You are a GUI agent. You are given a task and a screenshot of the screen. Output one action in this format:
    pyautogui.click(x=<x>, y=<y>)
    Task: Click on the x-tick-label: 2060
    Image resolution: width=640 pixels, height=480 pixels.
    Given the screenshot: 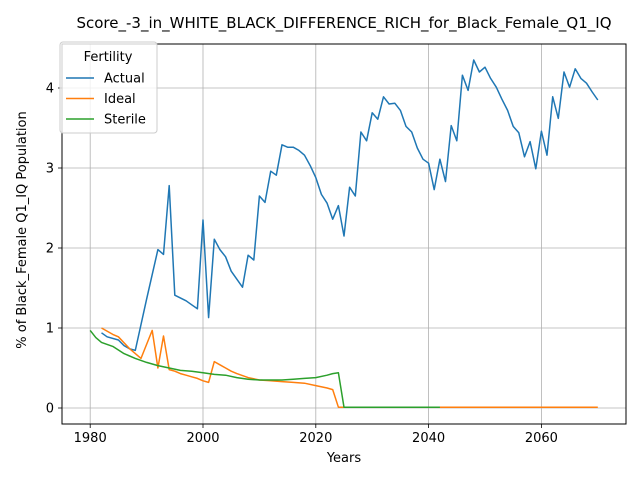 What is the action you would take?
    pyautogui.click(x=541, y=438)
    